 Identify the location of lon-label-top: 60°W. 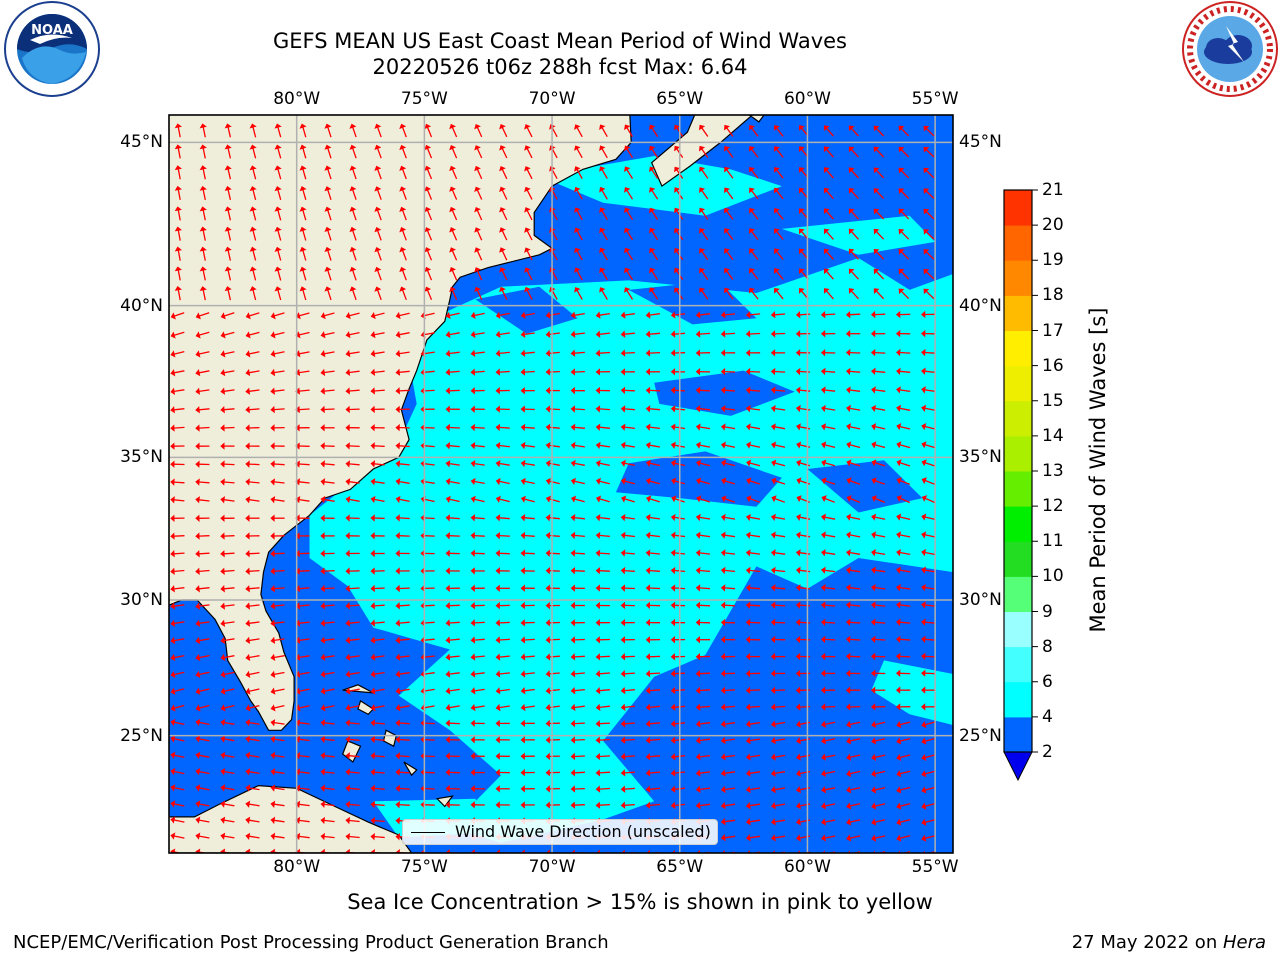
(807, 99).